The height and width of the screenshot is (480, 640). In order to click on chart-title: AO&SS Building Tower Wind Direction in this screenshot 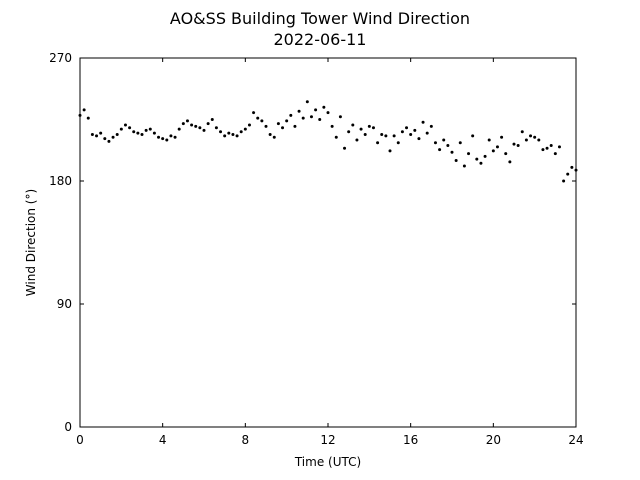, I will do `click(320, 18)`.